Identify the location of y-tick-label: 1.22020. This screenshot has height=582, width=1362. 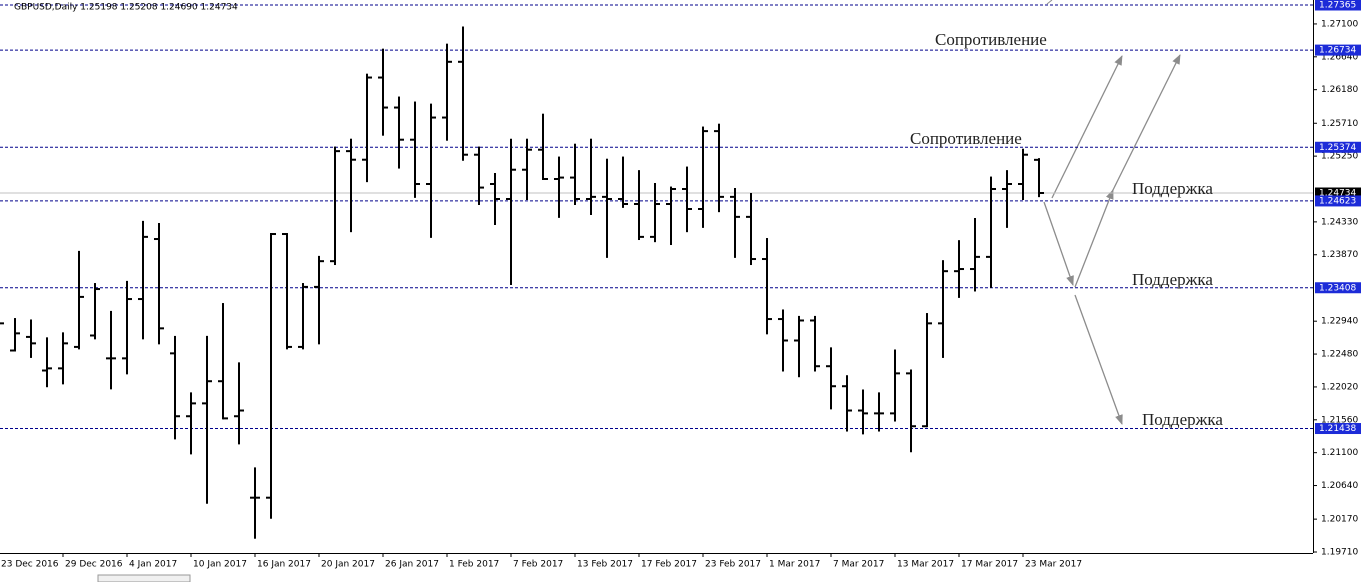
(1339, 387).